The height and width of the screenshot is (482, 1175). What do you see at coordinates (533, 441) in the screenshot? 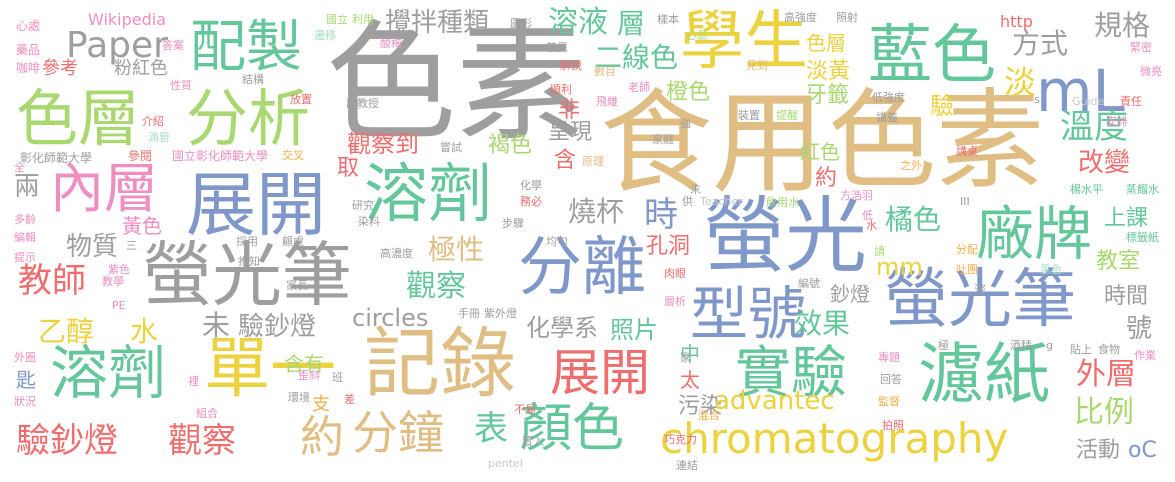
I see `word-insert: 置入` at bounding box center [533, 441].